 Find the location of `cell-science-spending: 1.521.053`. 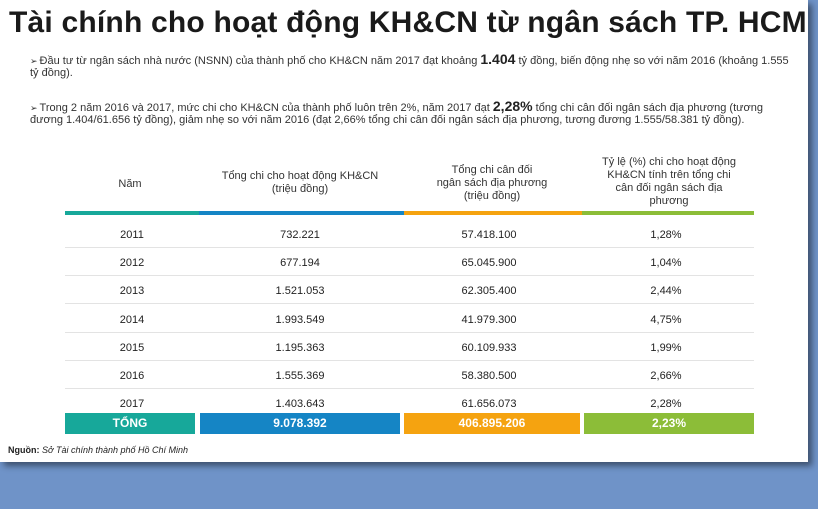

cell-science-spending: 1.521.053 is located at coordinates (300, 291).